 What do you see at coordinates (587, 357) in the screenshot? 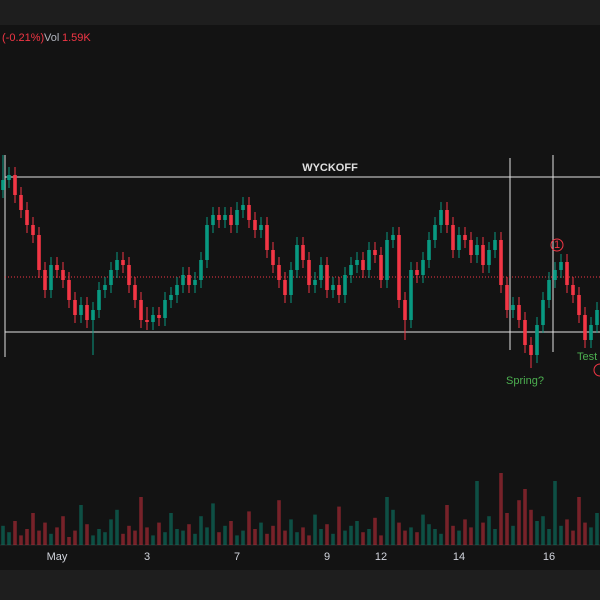
I see `annotation: Test` at bounding box center [587, 357].